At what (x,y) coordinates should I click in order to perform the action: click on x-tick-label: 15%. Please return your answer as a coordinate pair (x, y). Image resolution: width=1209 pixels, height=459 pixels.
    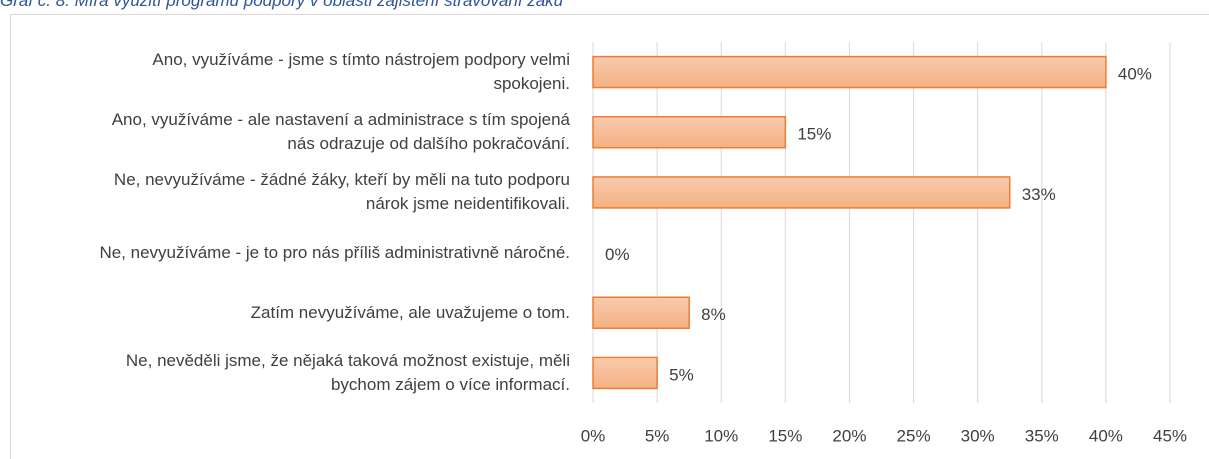
    Looking at the image, I should click on (785, 435).